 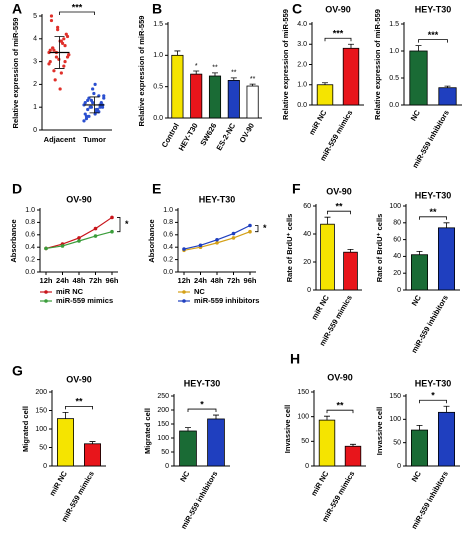 I want to click on y-tick-label: 150, so click(x=163, y=424).